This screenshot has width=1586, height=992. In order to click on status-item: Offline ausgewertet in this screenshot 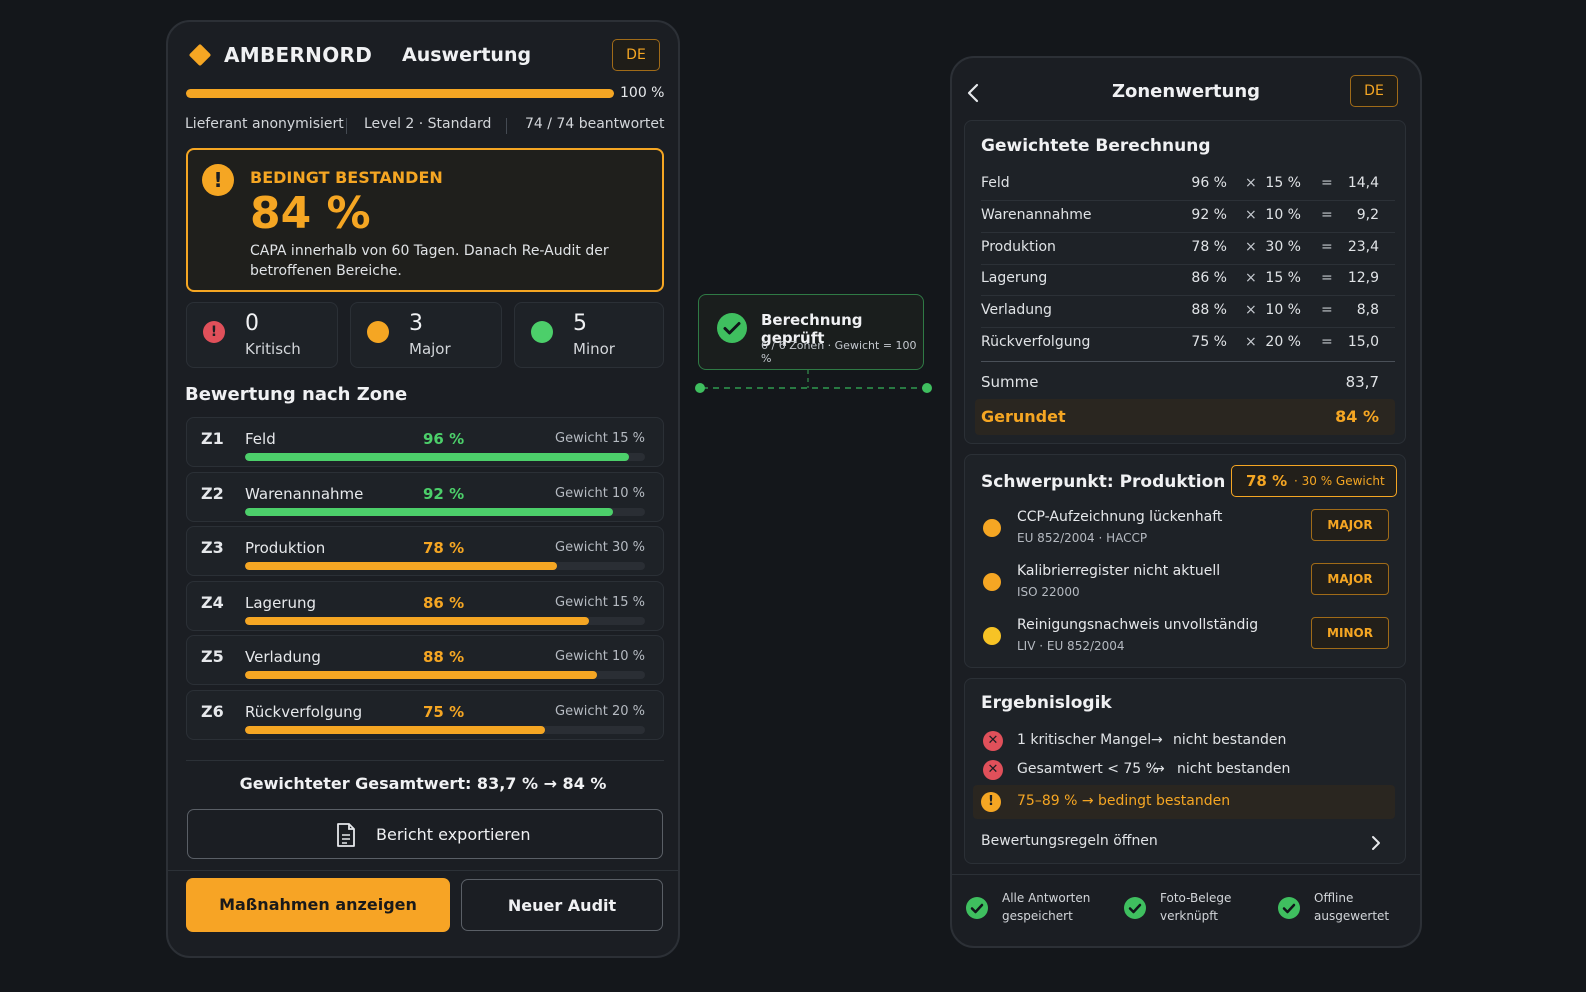, I will do `click(1353, 909)`.